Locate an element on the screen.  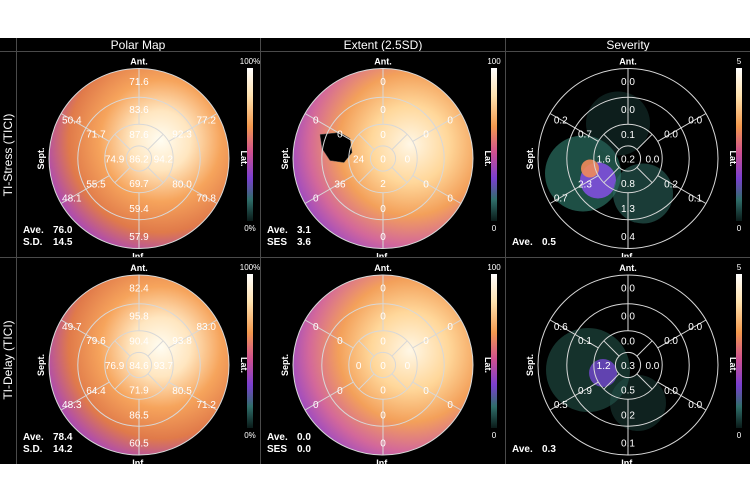
segment-value: 71.9 is located at coordinates (139, 390).